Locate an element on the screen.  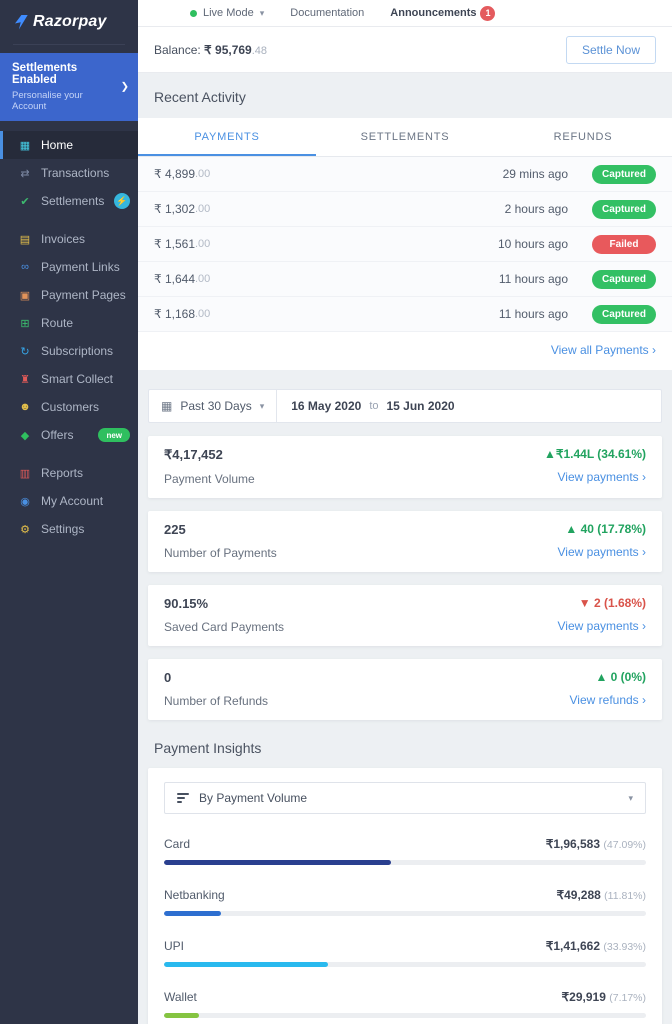
bar-amount: ₹29,919 is located at coordinates (583, 997).